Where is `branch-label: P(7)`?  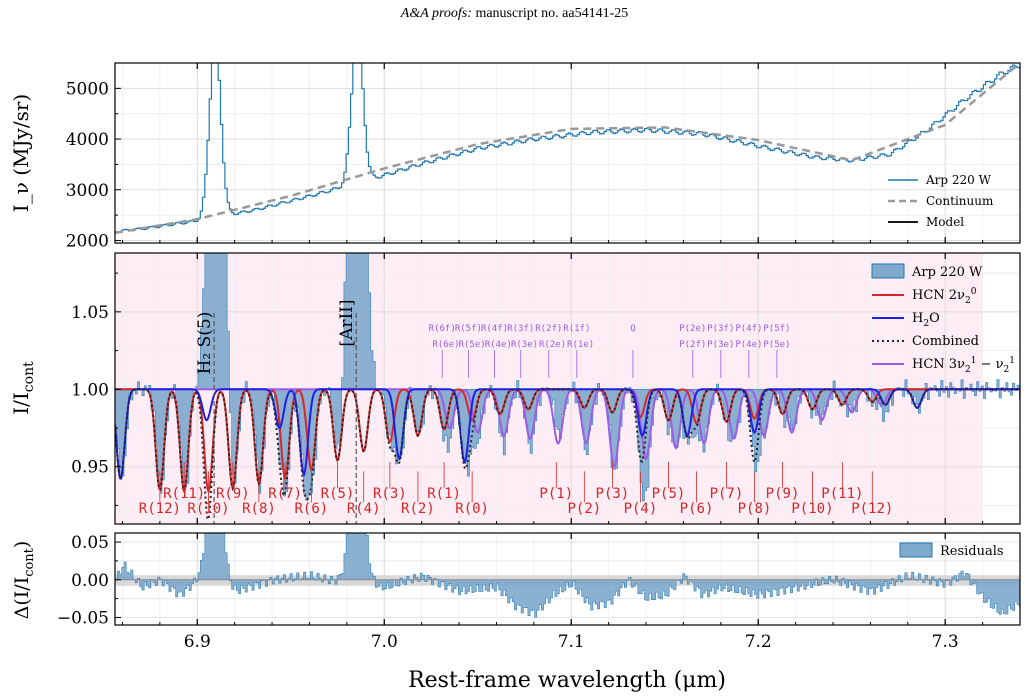 branch-label: P(7) is located at coordinates (727, 494).